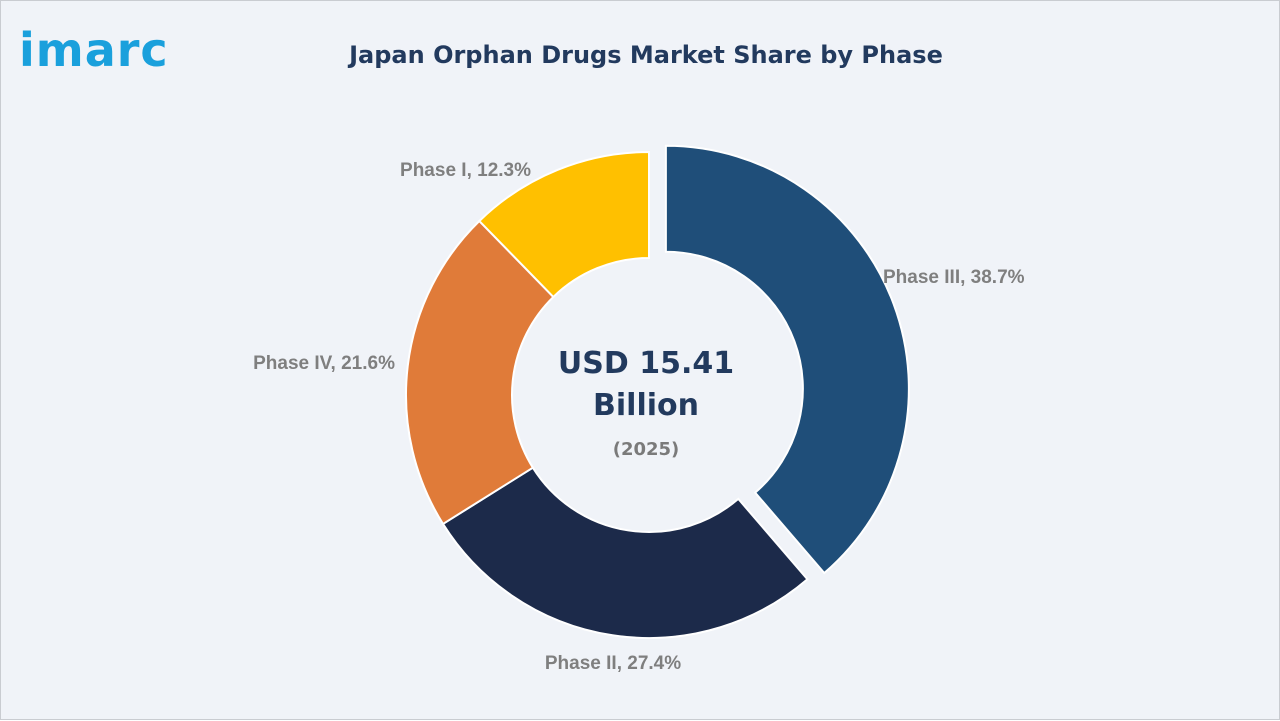 This screenshot has width=1280, height=721. What do you see at coordinates (646, 385) in the screenshot?
I see `center-total-value: USD 15.41 Billion` at bounding box center [646, 385].